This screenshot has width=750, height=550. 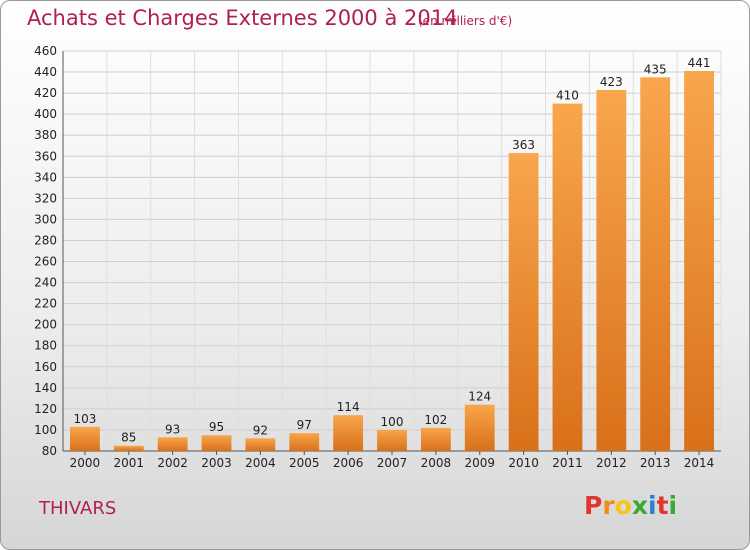 I want to click on proxiti-logo: Proxiti, so click(x=630, y=505).